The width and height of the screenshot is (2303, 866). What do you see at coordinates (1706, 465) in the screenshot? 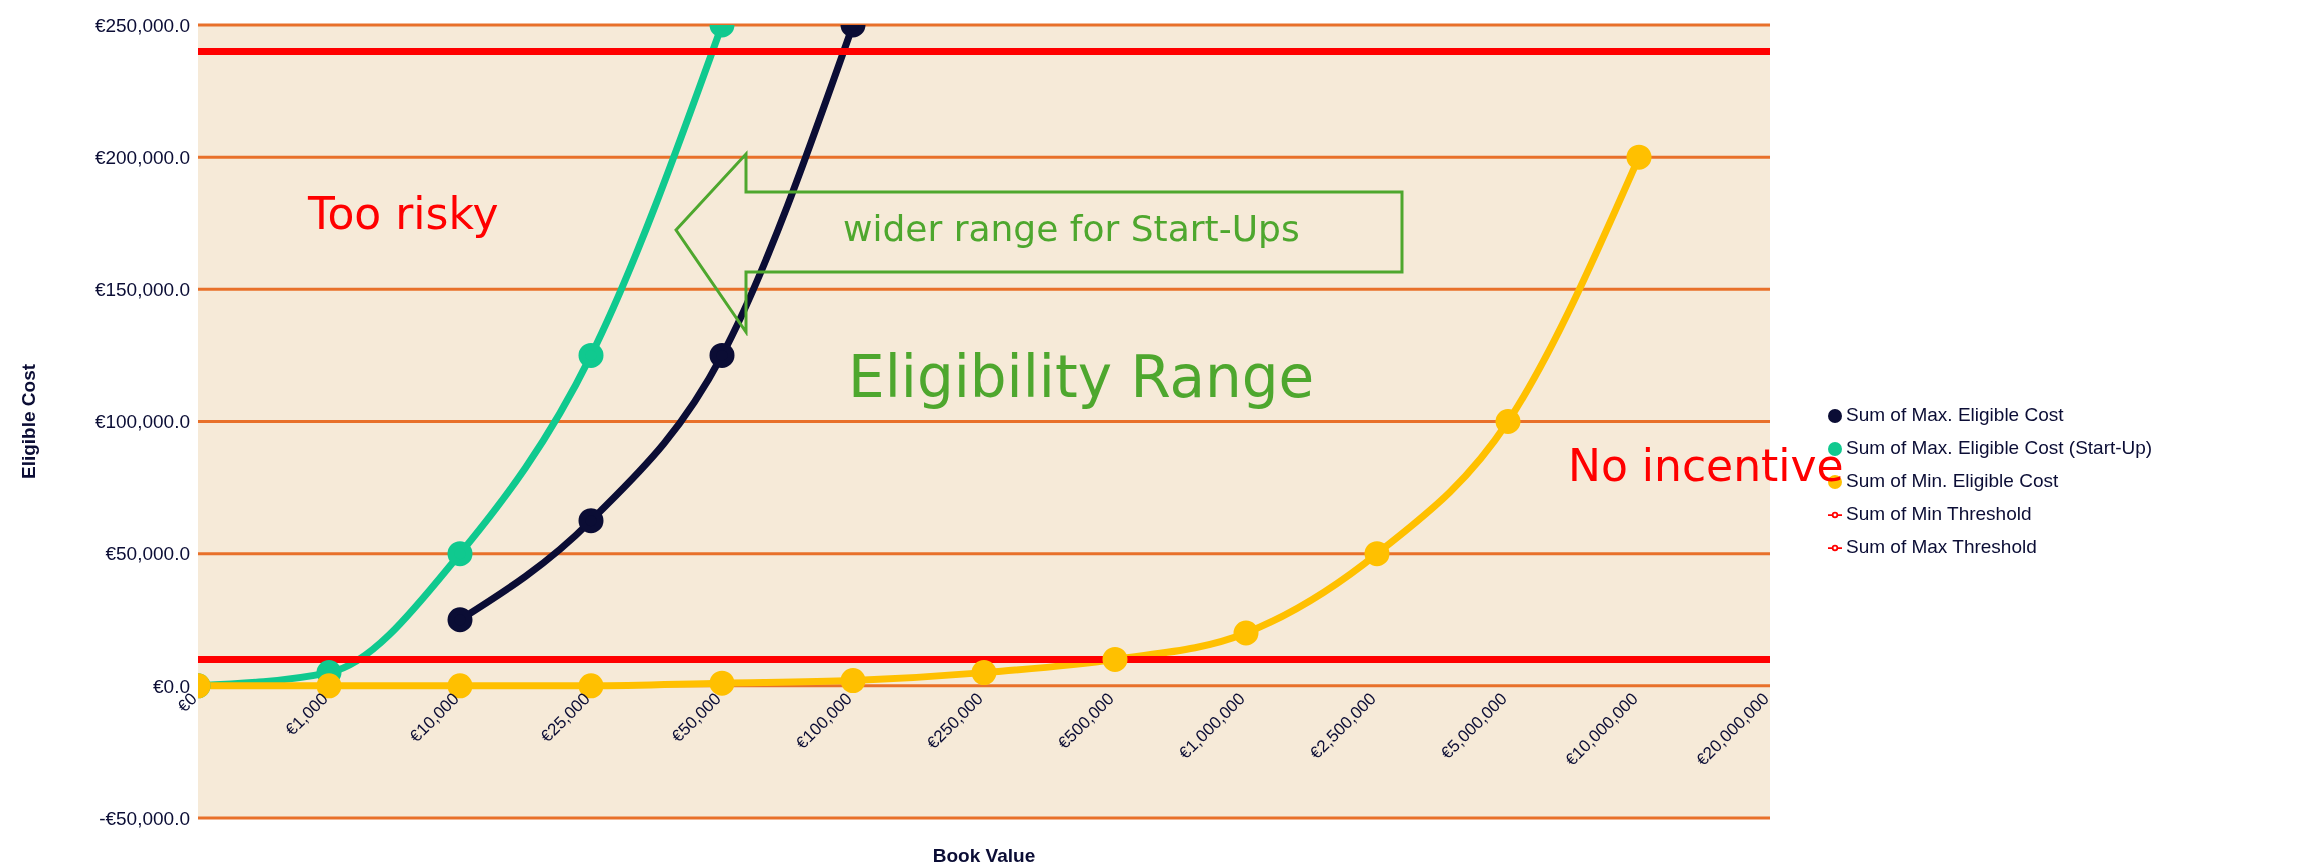
I see `annotation: No incentive` at bounding box center [1706, 465].